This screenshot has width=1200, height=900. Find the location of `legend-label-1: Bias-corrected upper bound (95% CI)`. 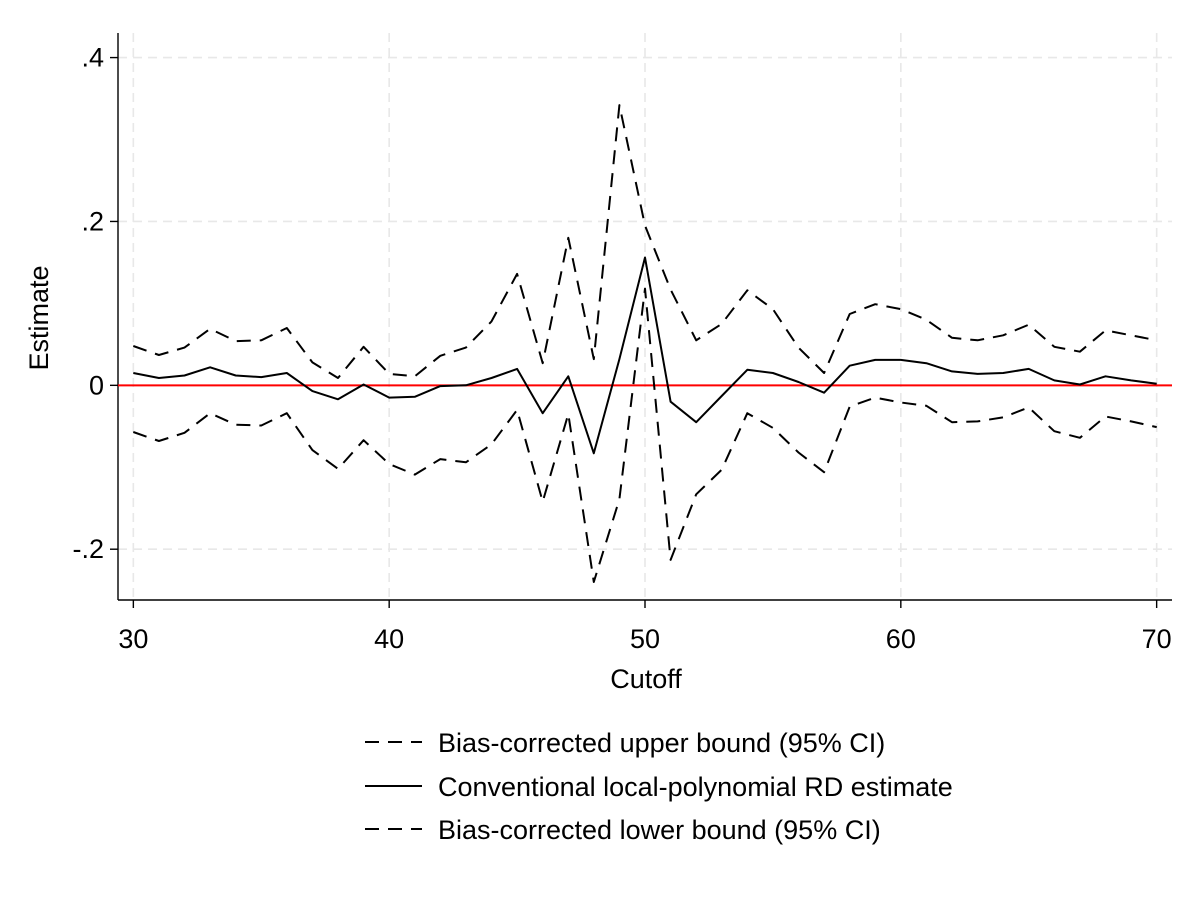

legend-label-1: Bias-corrected upper bound (95% CI) is located at coordinates (661, 743).